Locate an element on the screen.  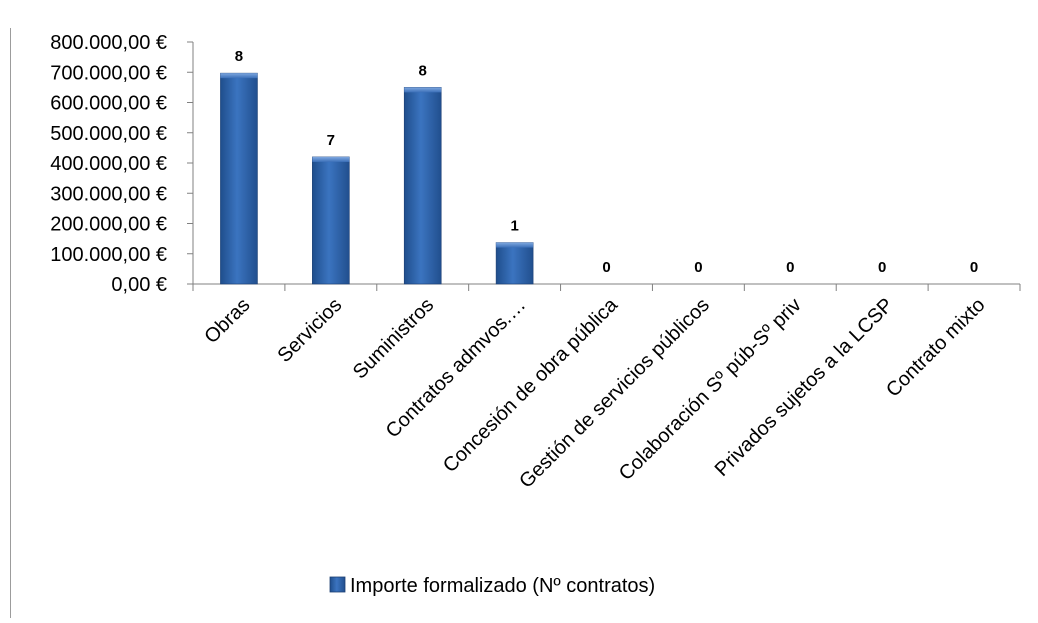
y-tick-label: 600.000,00 € is located at coordinates (108, 104).